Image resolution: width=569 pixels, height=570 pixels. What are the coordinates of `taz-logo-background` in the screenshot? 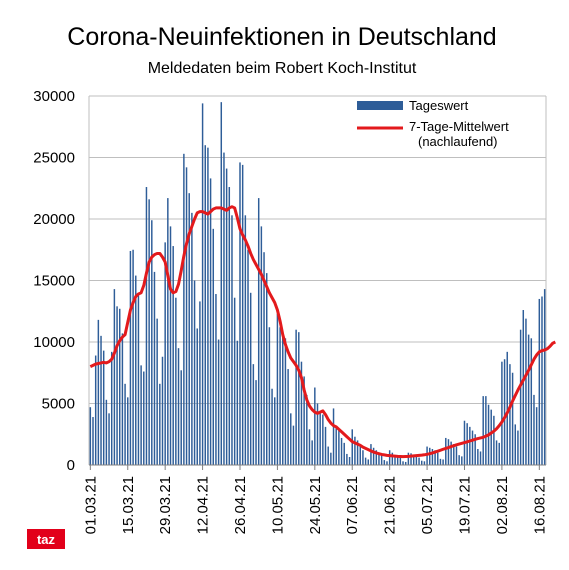 It's located at (46, 539).